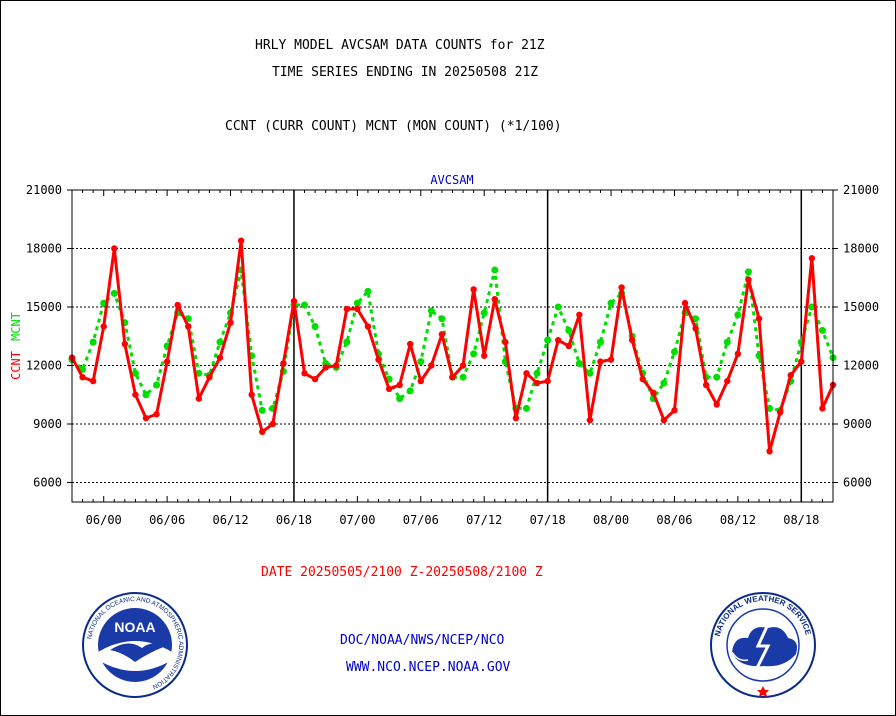 The height and width of the screenshot is (716, 896). Describe the element at coordinates (47, 424) in the screenshot. I see `y-tick-label-left: 9000` at that location.